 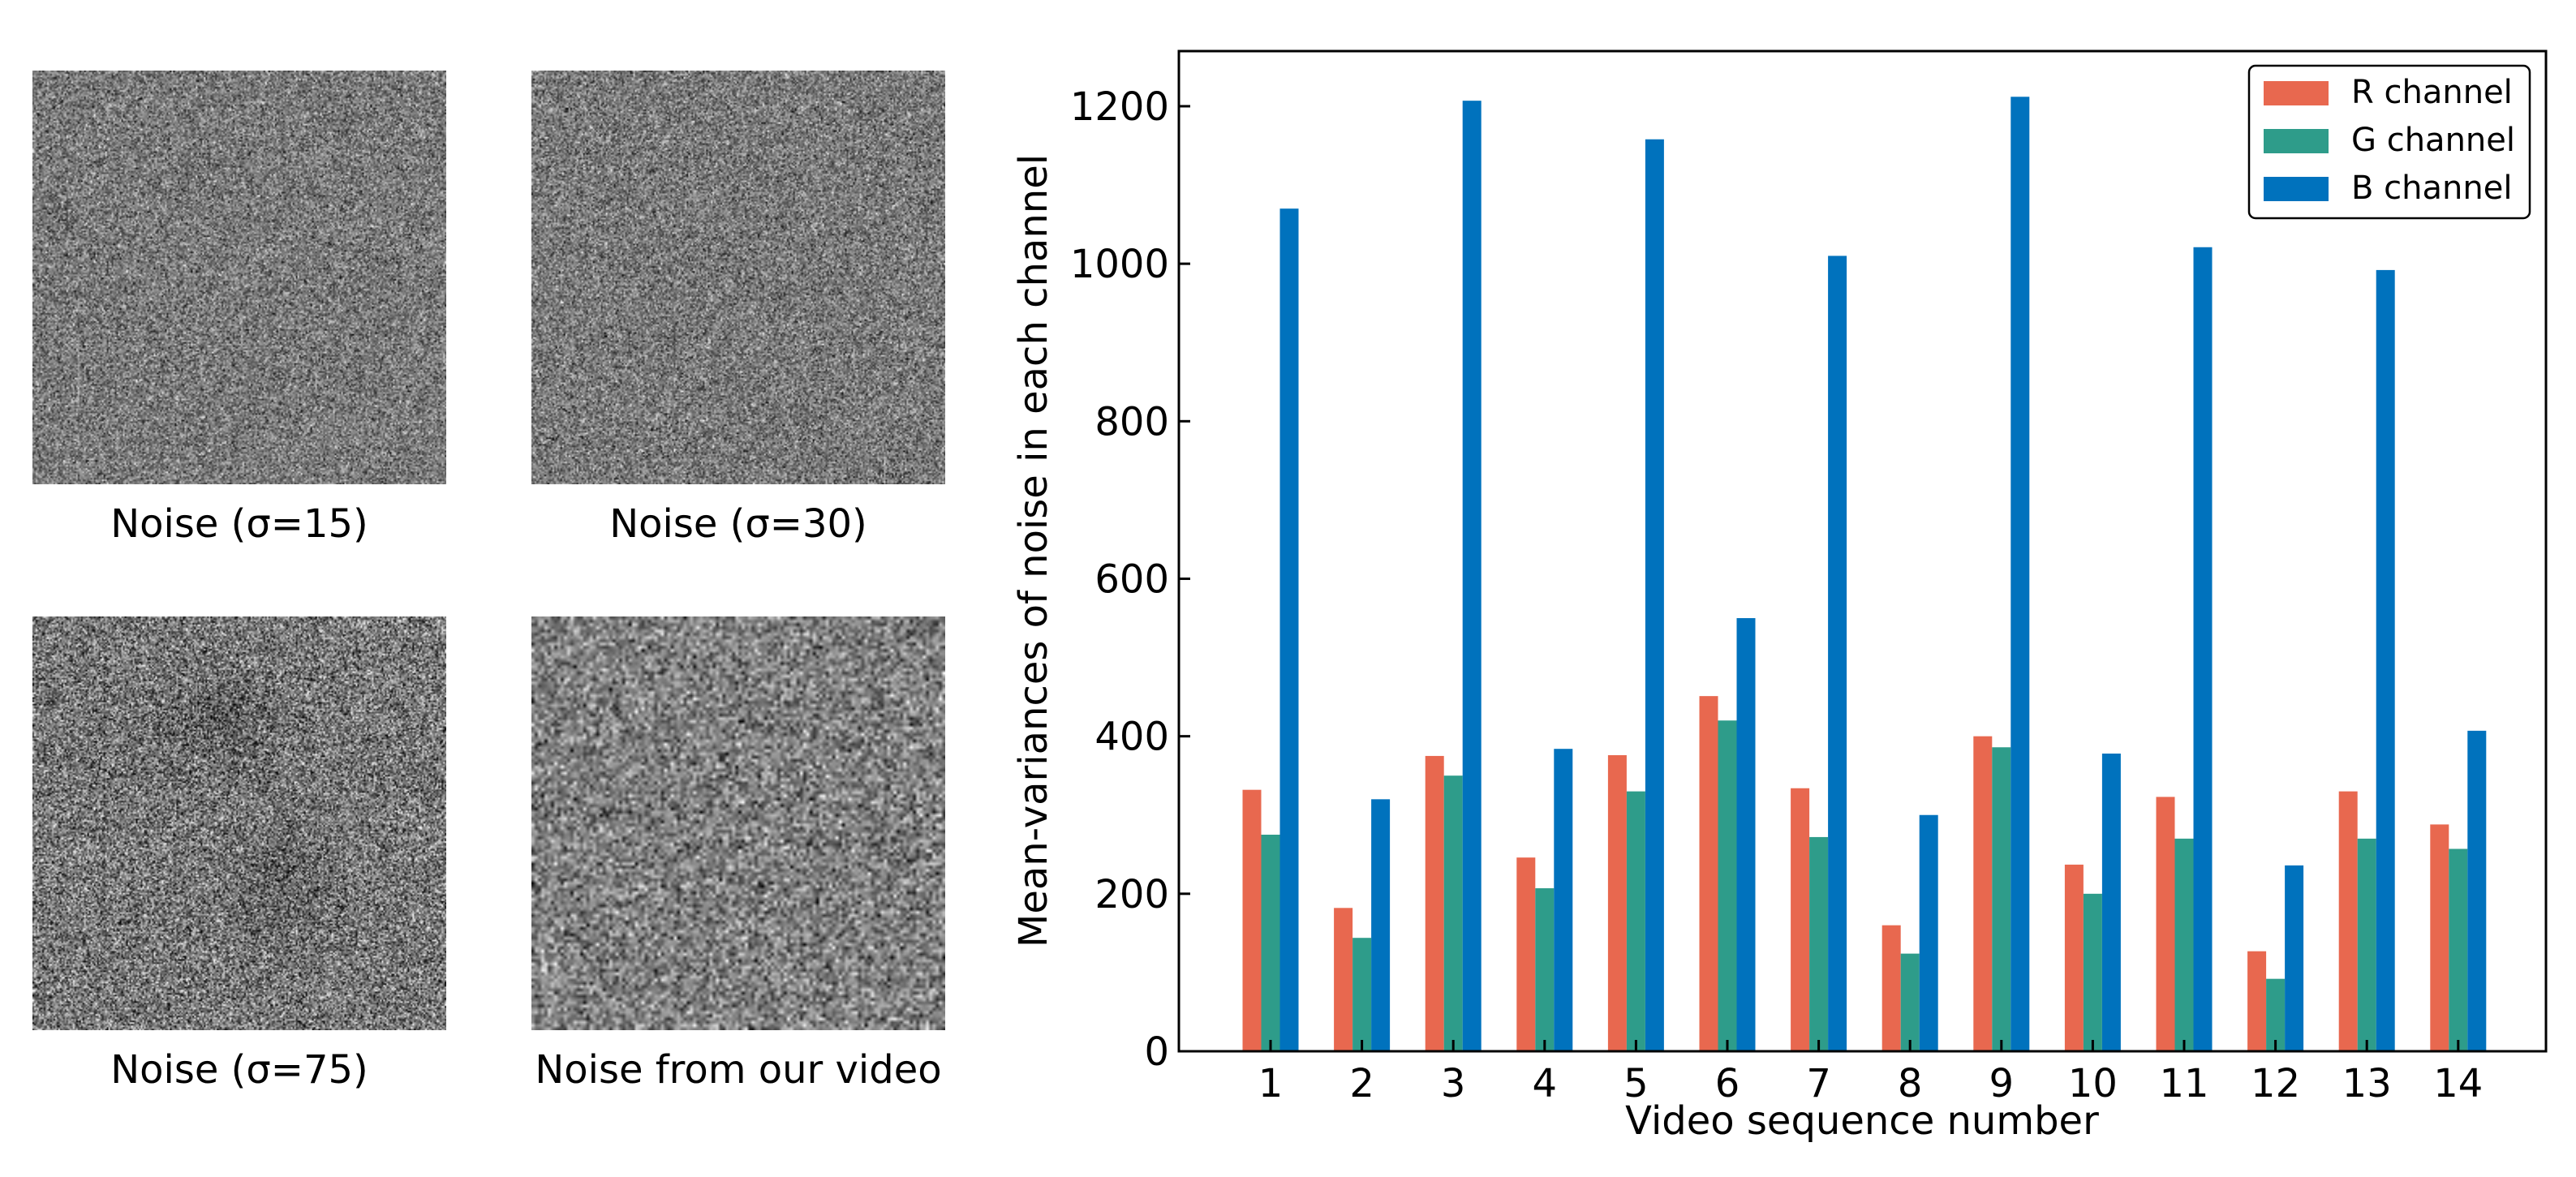 What do you see at coordinates (1033, 551) in the screenshot?
I see `y-axis-label: Mean-variances of noise in each channel` at bounding box center [1033, 551].